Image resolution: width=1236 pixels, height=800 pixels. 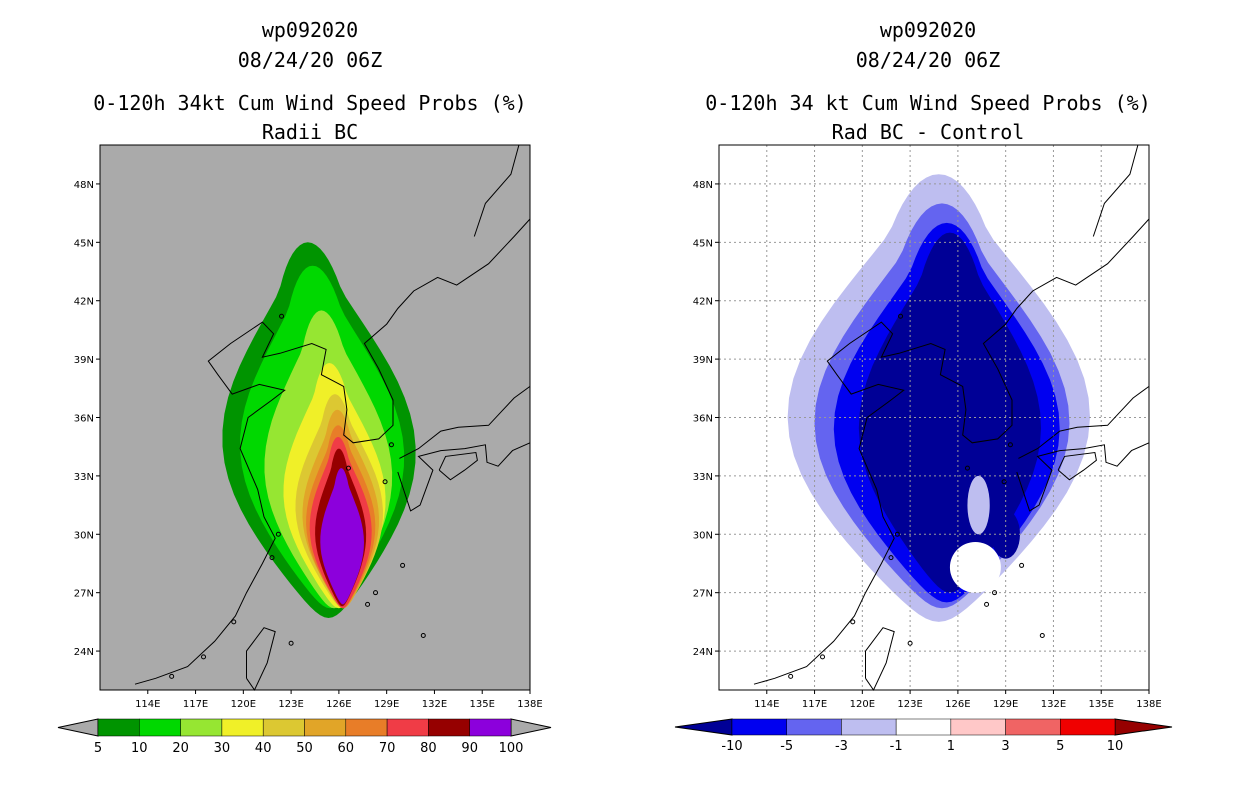 What do you see at coordinates (1148, 704) in the screenshot?
I see `right-lon-tick-label: 138E` at bounding box center [1148, 704].